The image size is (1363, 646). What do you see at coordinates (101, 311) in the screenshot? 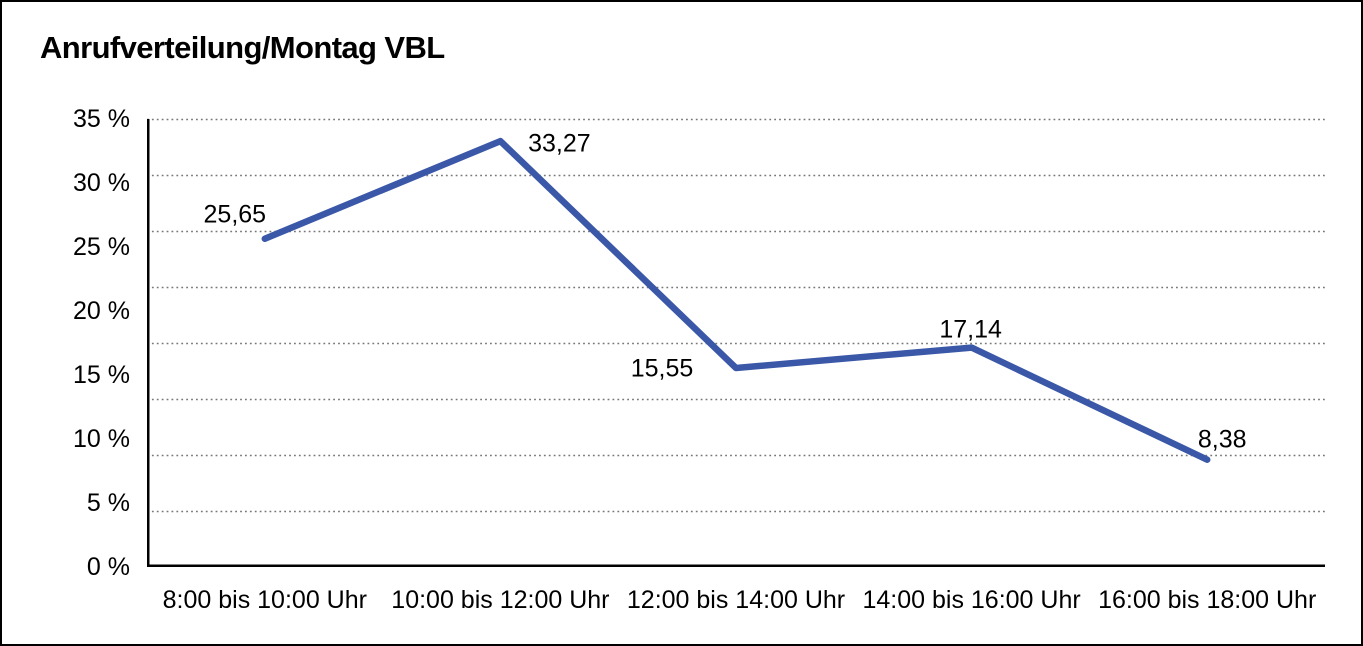
I see `y-tick-label: 20 %` at bounding box center [101, 311].